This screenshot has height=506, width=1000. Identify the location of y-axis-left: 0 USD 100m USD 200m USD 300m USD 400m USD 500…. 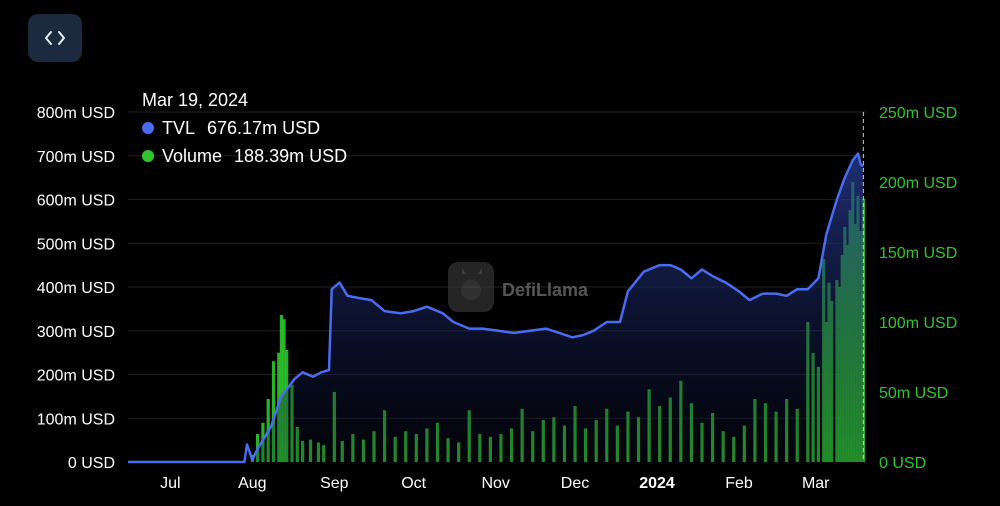
(76, 288).